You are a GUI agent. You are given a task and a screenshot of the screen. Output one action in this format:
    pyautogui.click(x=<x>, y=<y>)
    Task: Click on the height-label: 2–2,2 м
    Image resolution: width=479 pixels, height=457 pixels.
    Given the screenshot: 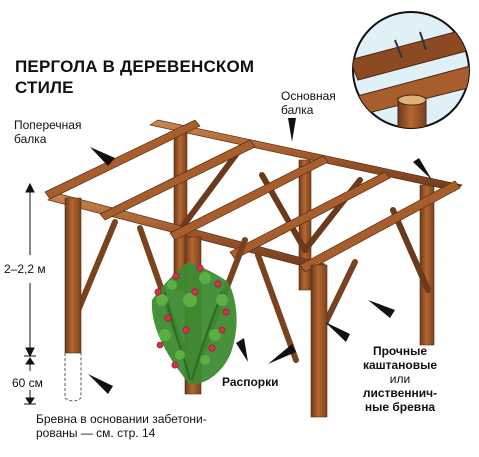 What is the action you would take?
    pyautogui.click(x=25, y=269)
    